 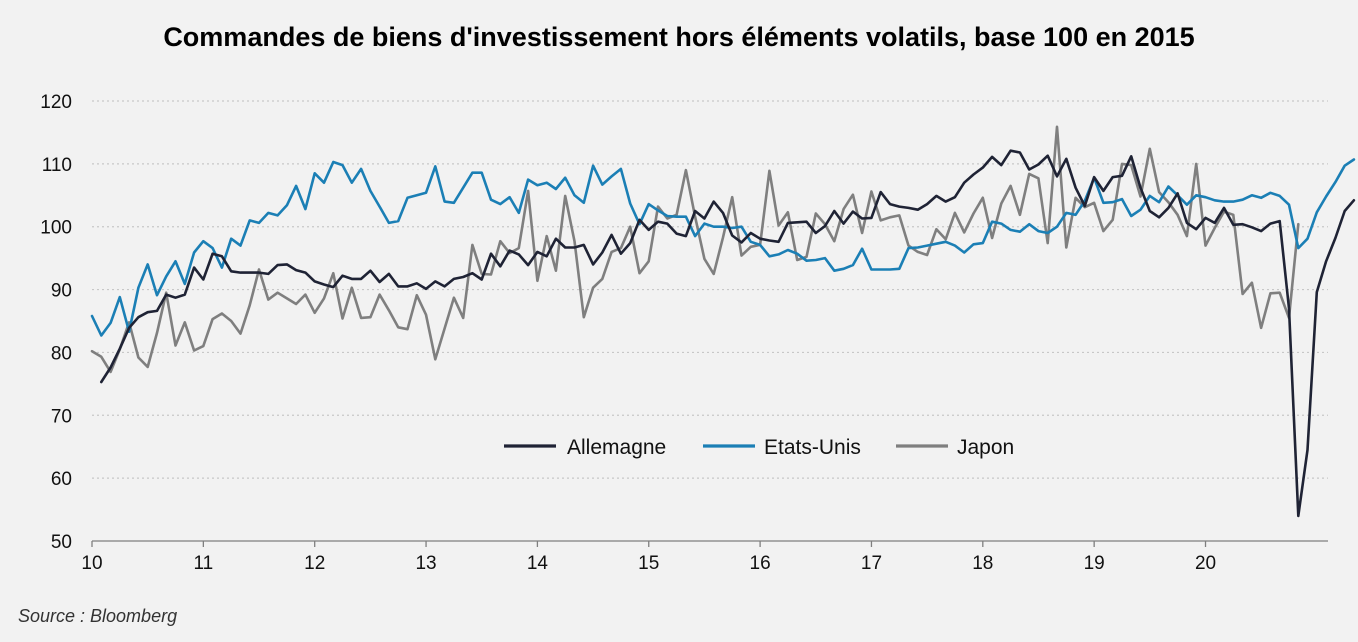 What do you see at coordinates (616, 447) in the screenshot?
I see `legend-label: Allemagne` at bounding box center [616, 447].